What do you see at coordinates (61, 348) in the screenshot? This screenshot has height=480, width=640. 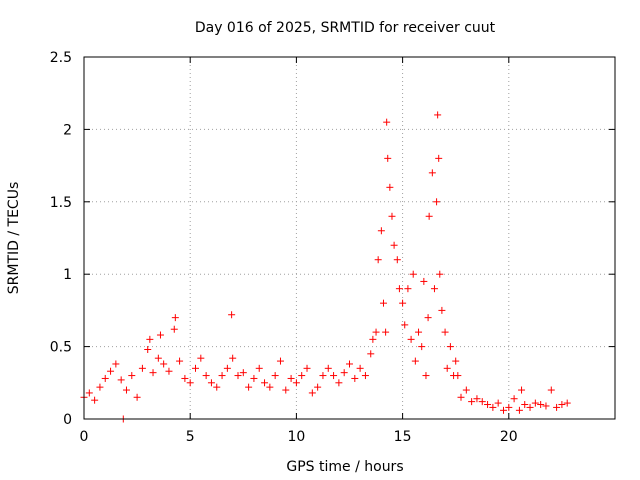 I see `y-tick-label: 0.5` at bounding box center [61, 348].